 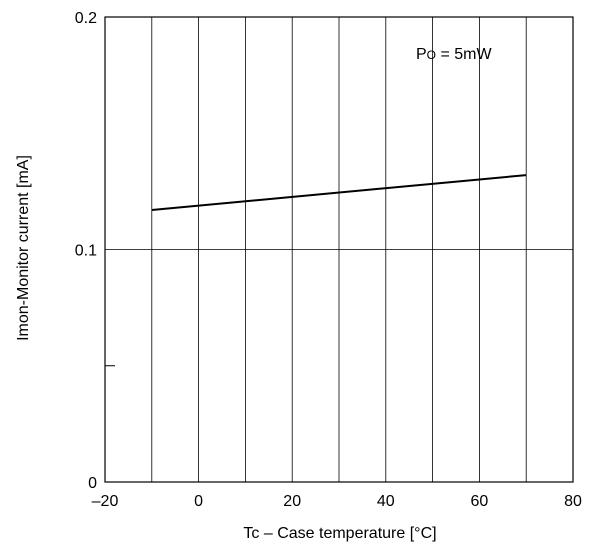 I want to click on y-tick-label: 0.1, so click(x=86, y=251).